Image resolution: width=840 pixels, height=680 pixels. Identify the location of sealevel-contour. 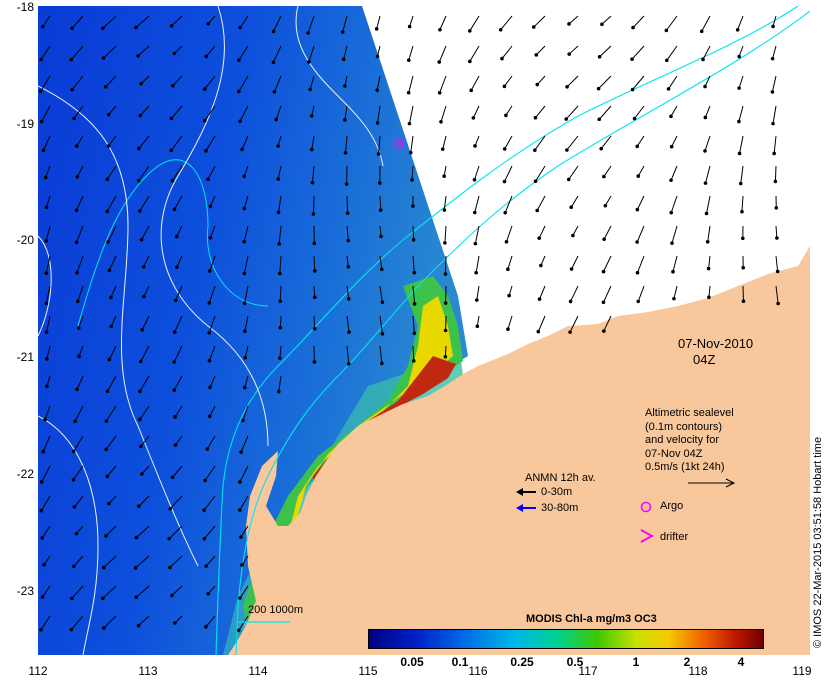
(214, 226).